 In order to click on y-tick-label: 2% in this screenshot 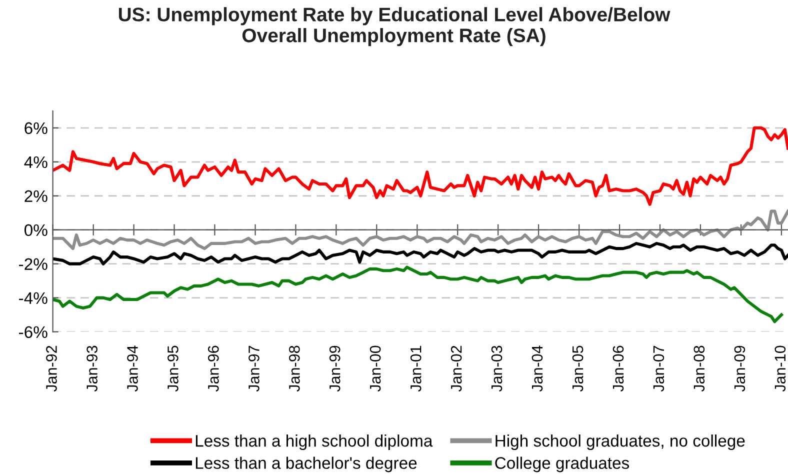, I will do `click(36, 196)`.